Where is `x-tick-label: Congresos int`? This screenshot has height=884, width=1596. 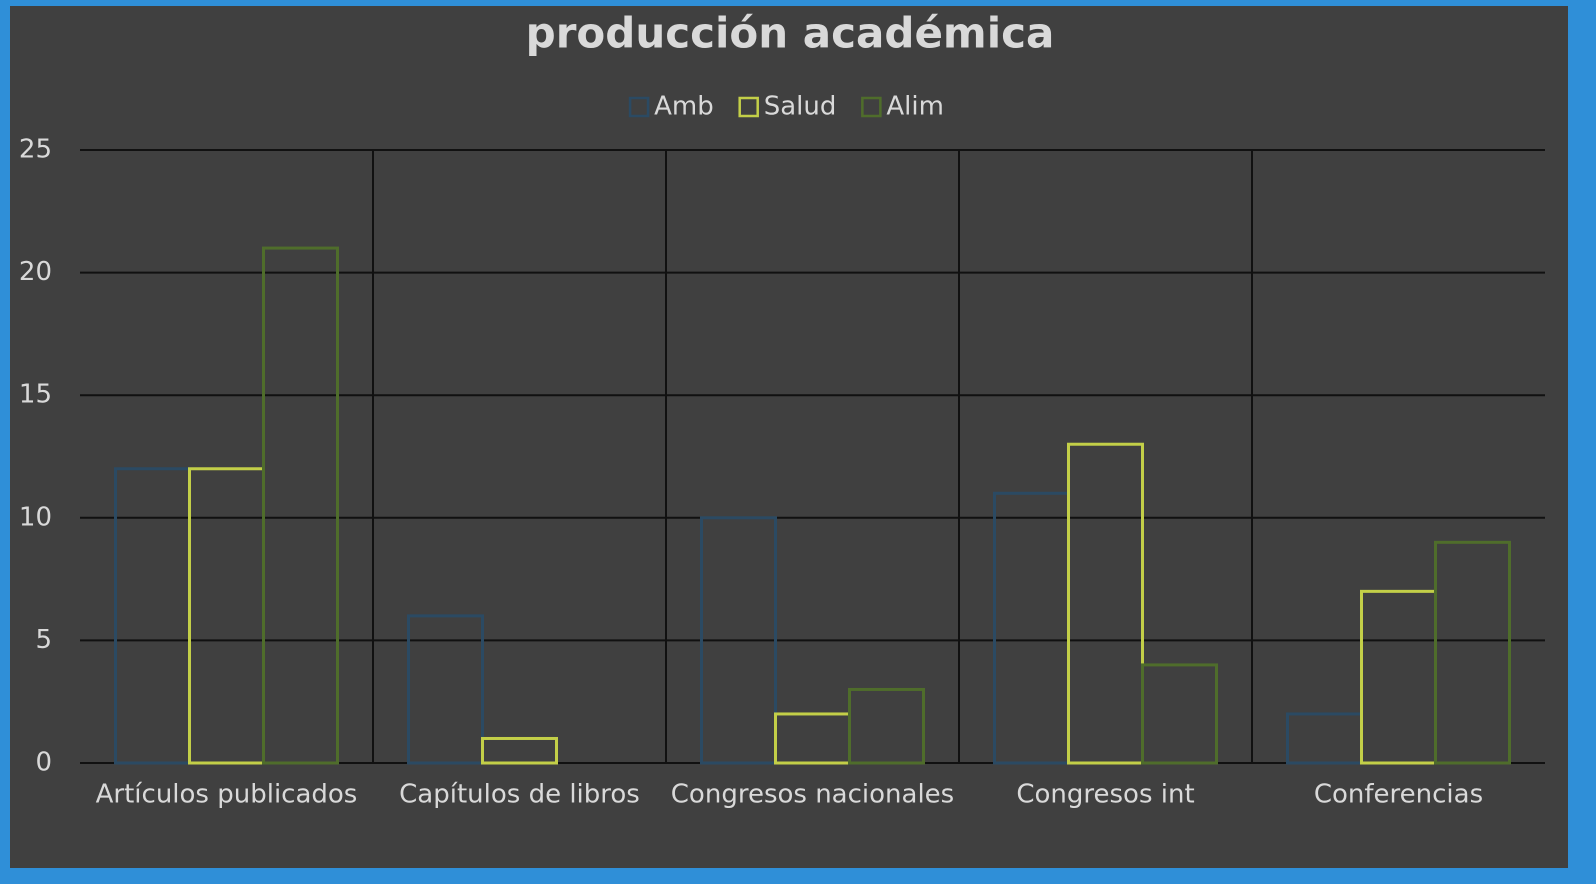
x-tick-label: Congresos int is located at coordinates (1105, 795).